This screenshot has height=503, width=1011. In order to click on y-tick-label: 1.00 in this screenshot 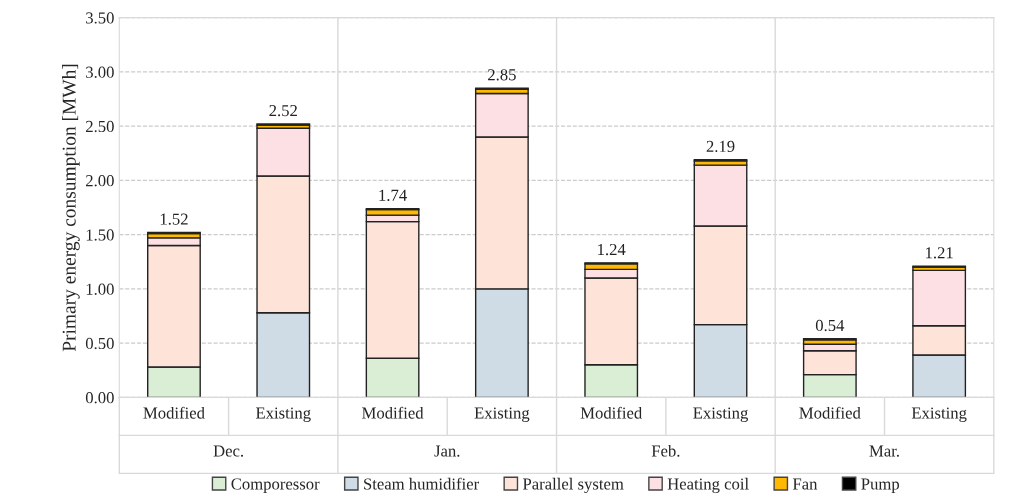, I will do `click(100, 289)`.